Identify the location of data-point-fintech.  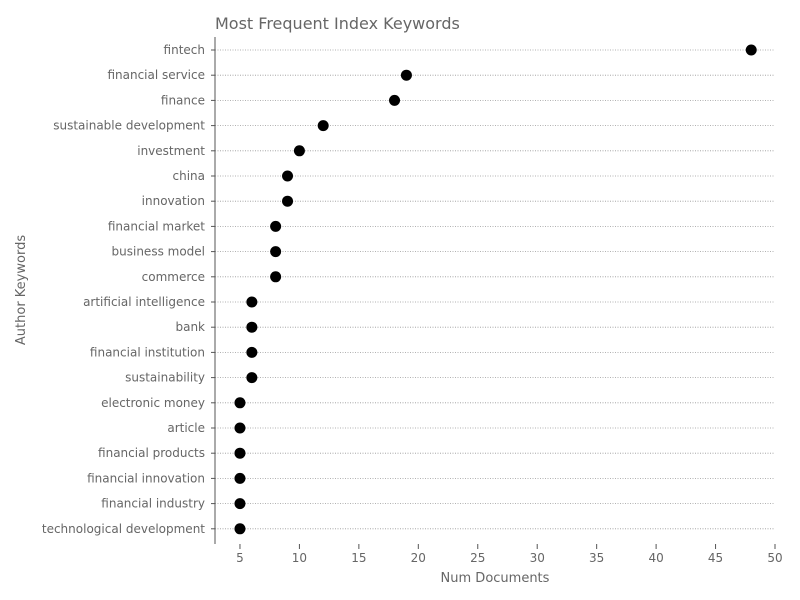
(751, 50).